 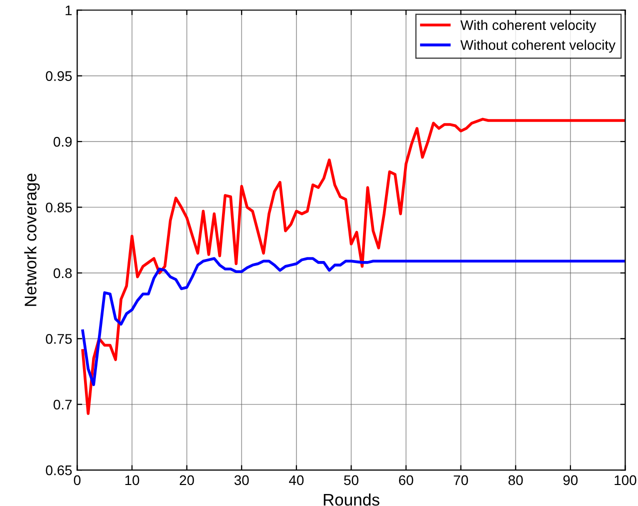 I want to click on x-tick-label: 30, so click(x=241, y=480).